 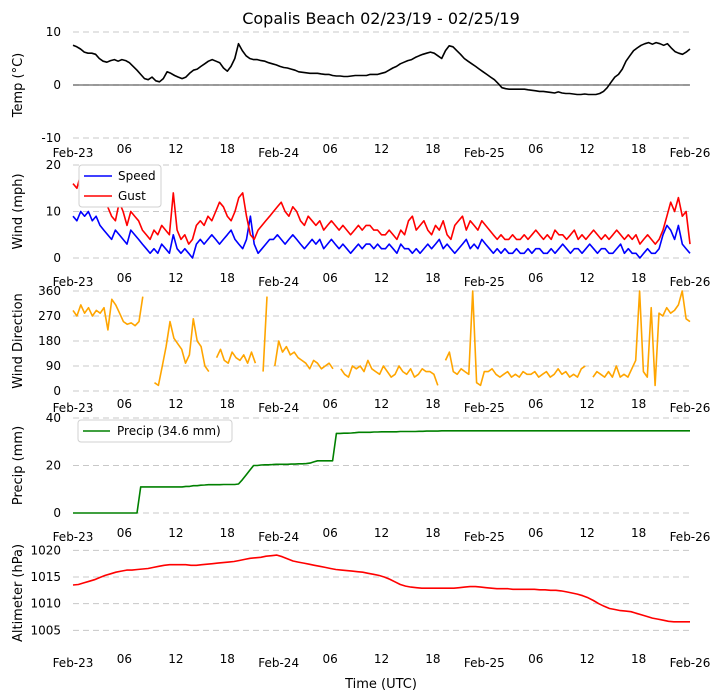 What do you see at coordinates (132, 196) in the screenshot?
I see `gust-legend-label: Gust` at bounding box center [132, 196].